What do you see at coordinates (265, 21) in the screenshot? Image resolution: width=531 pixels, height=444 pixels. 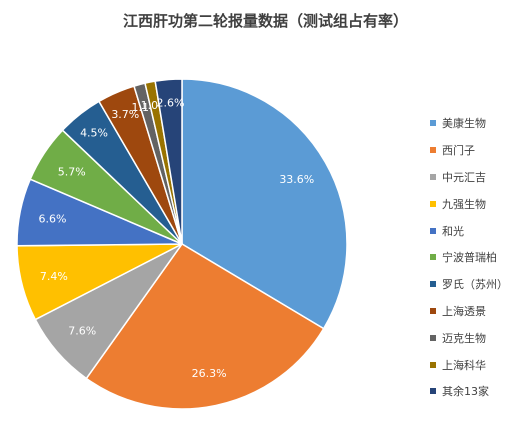 I see `chart-title: 江西肝功第二轮报量数据（测试组占有率）` at bounding box center [265, 21].